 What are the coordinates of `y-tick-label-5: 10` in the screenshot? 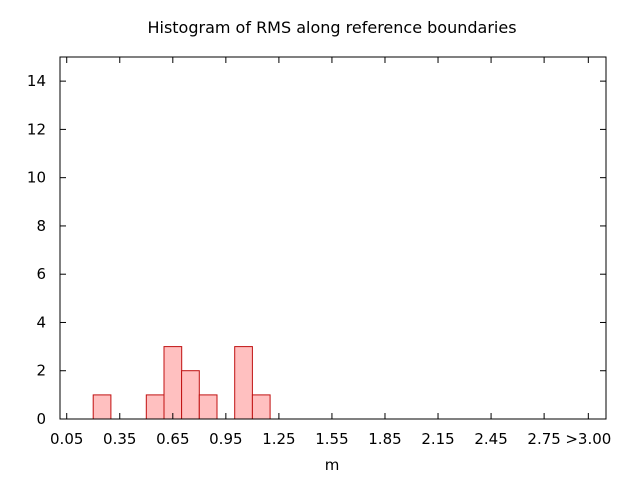 It's located at (36, 178).